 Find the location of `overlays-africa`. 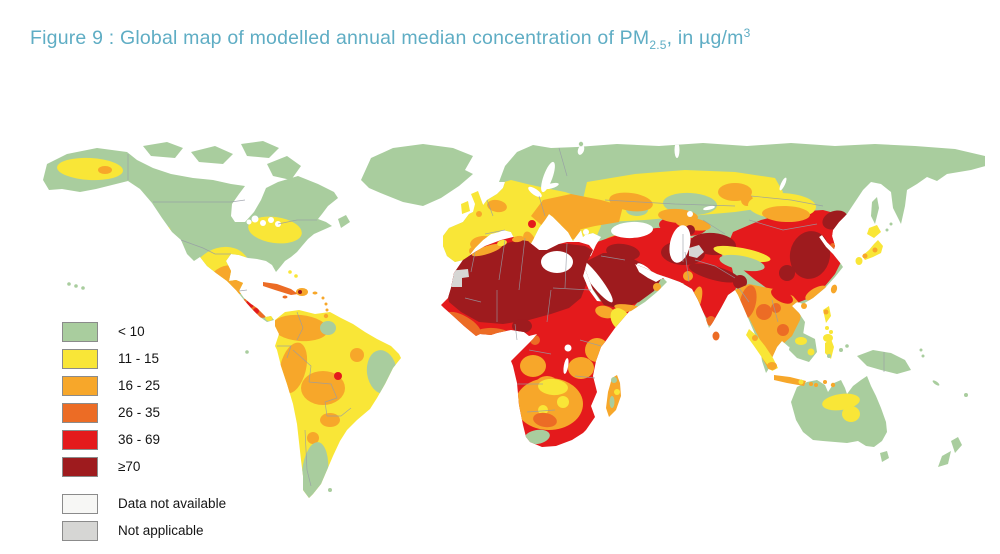

overlays-africa is located at coordinates (538, 340).